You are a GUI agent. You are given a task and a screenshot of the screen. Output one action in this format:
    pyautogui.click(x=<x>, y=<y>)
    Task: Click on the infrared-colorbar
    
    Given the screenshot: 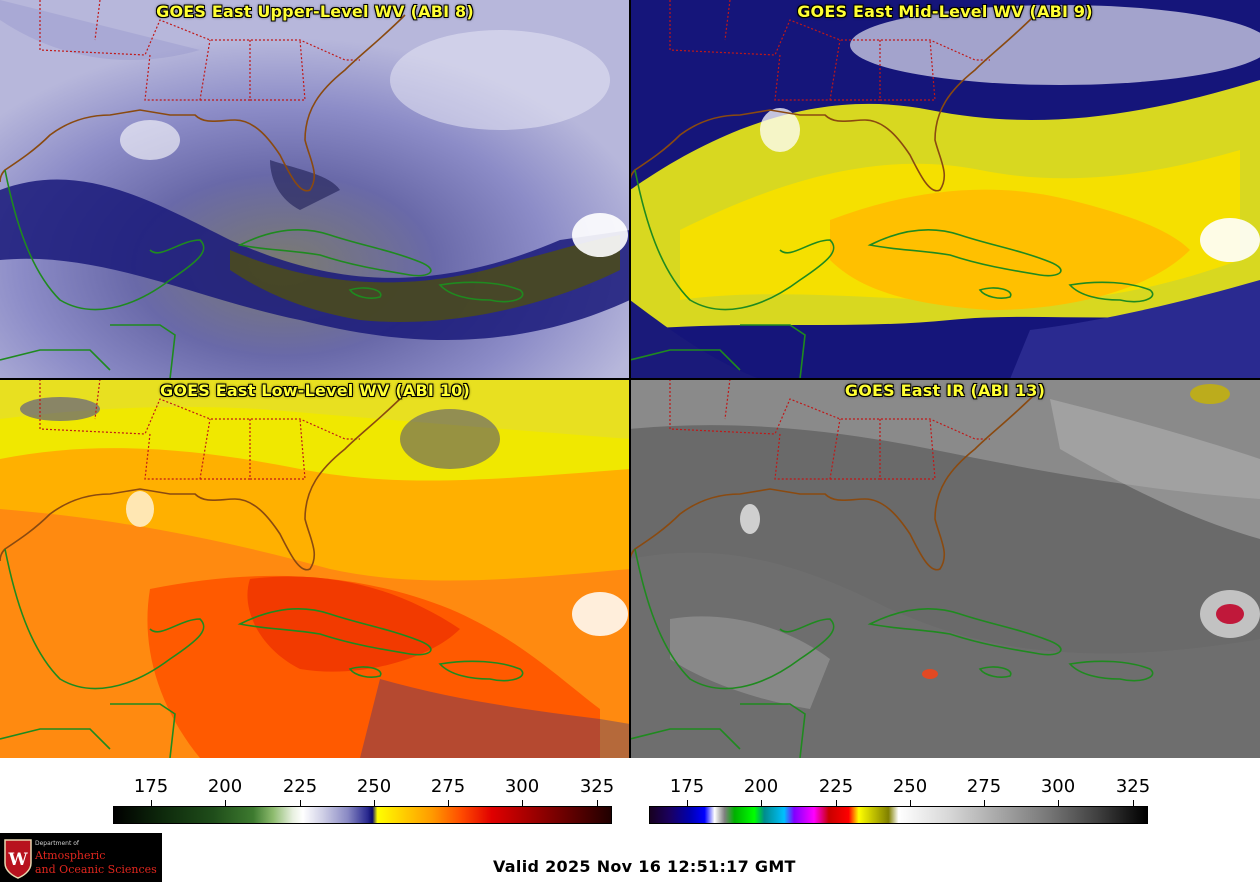 What is the action you would take?
    pyautogui.click(x=898, y=815)
    